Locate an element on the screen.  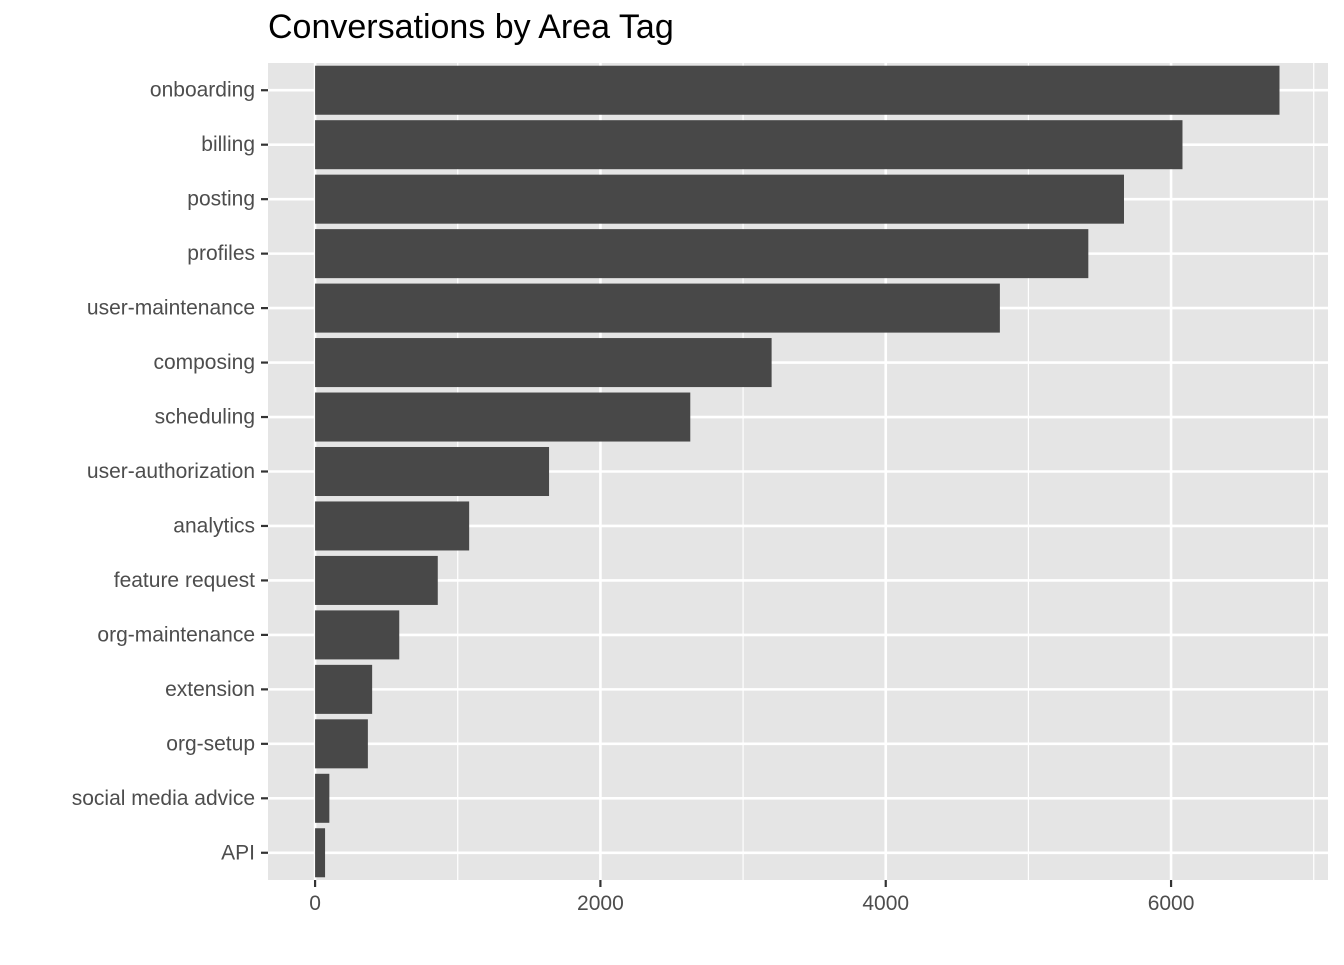
bar-org-setup is located at coordinates (341, 744).